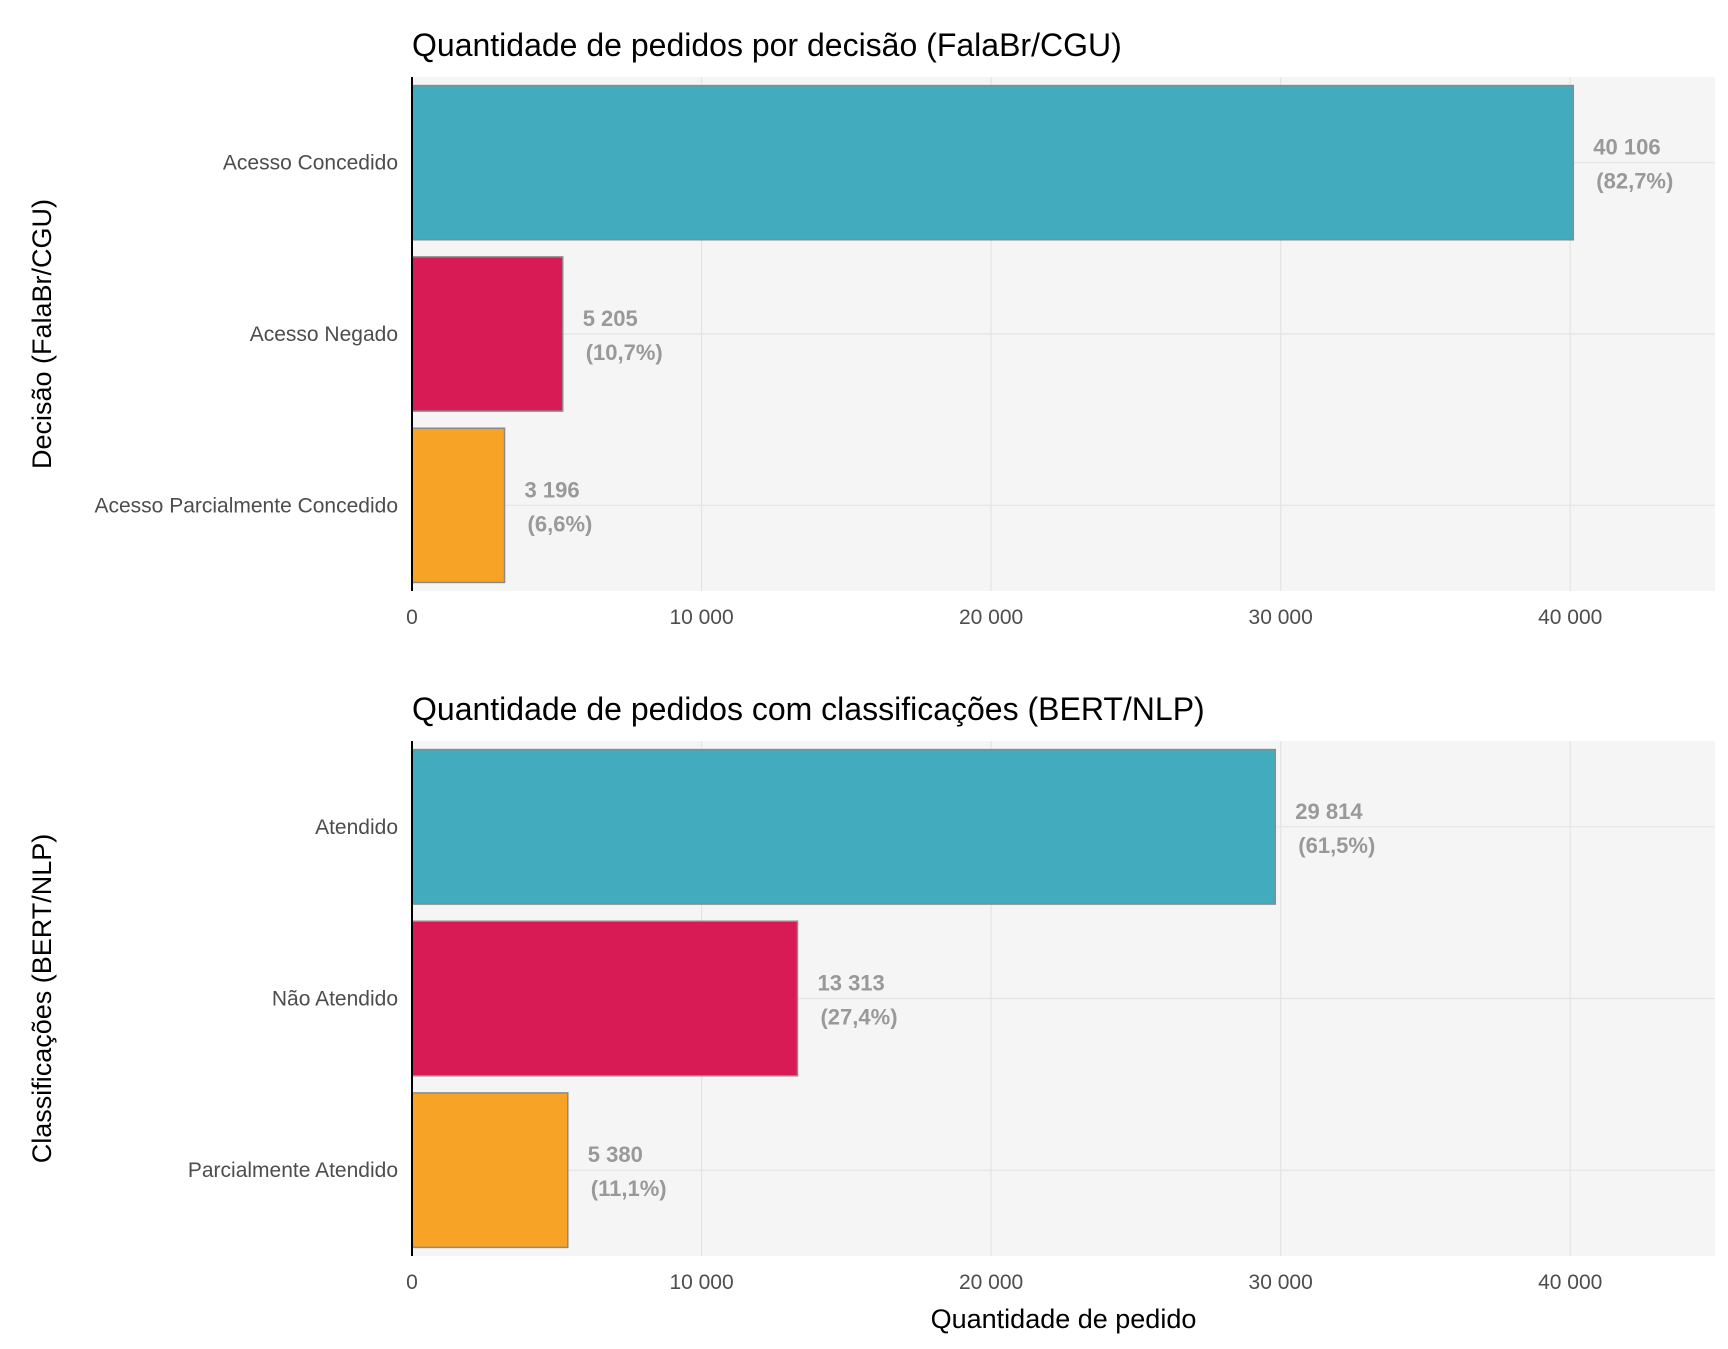 Image resolution: width=1728 pixels, height=1349 pixels. Describe the element at coordinates (293, 1170) in the screenshot. I see `category-tick-label: Parcialmente Atendido` at that location.